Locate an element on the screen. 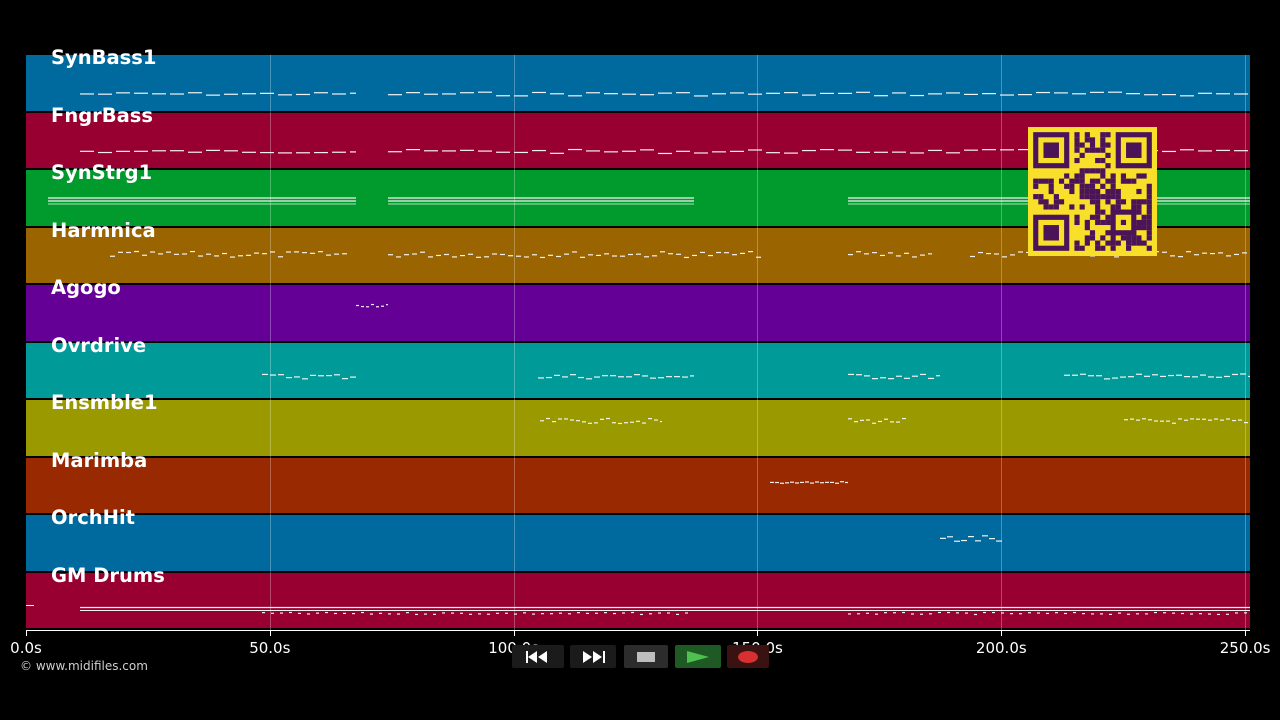 The image size is (1280, 720). track-label: Agogo is located at coordinates (86, 287).